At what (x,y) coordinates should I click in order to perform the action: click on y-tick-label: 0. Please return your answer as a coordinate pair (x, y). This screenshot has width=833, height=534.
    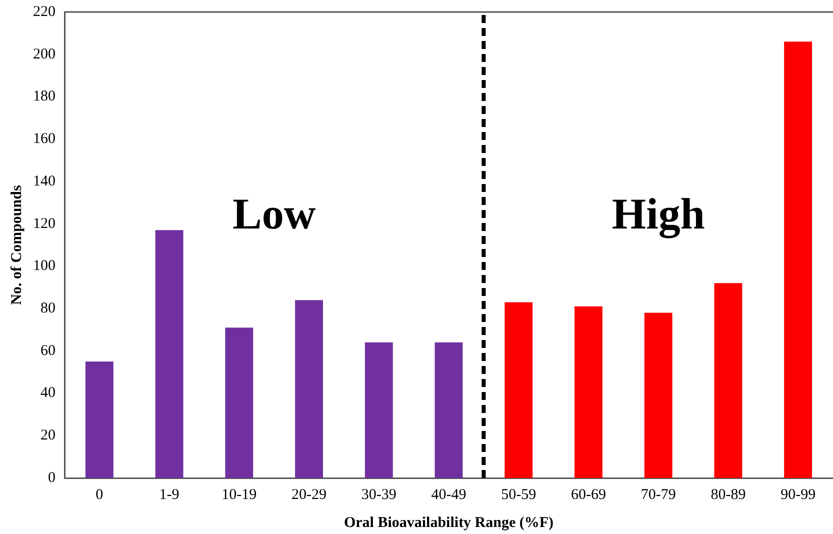
    Looking at the image, I should click on (52, 478).